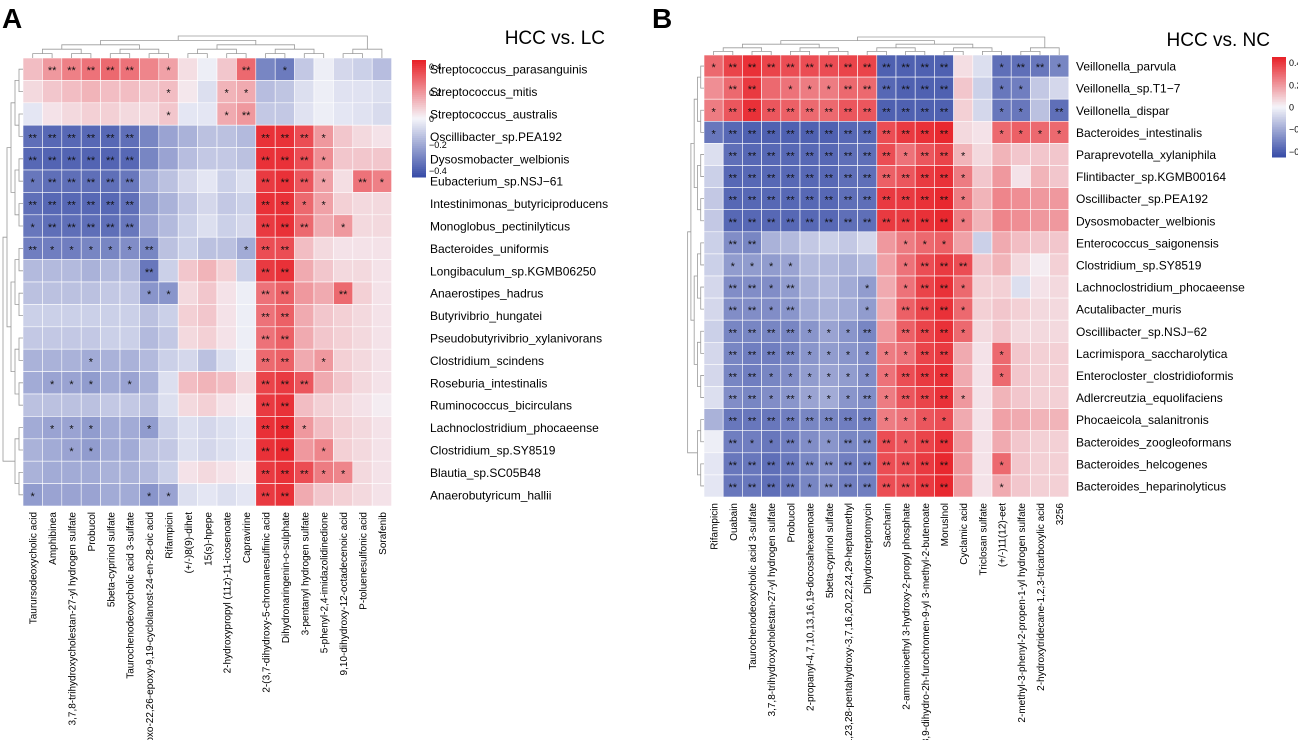  What do you see at coordinates (945, 524) in the screenshot?
I see `column-label: Moruslnol` at bounding box center [945, 524].